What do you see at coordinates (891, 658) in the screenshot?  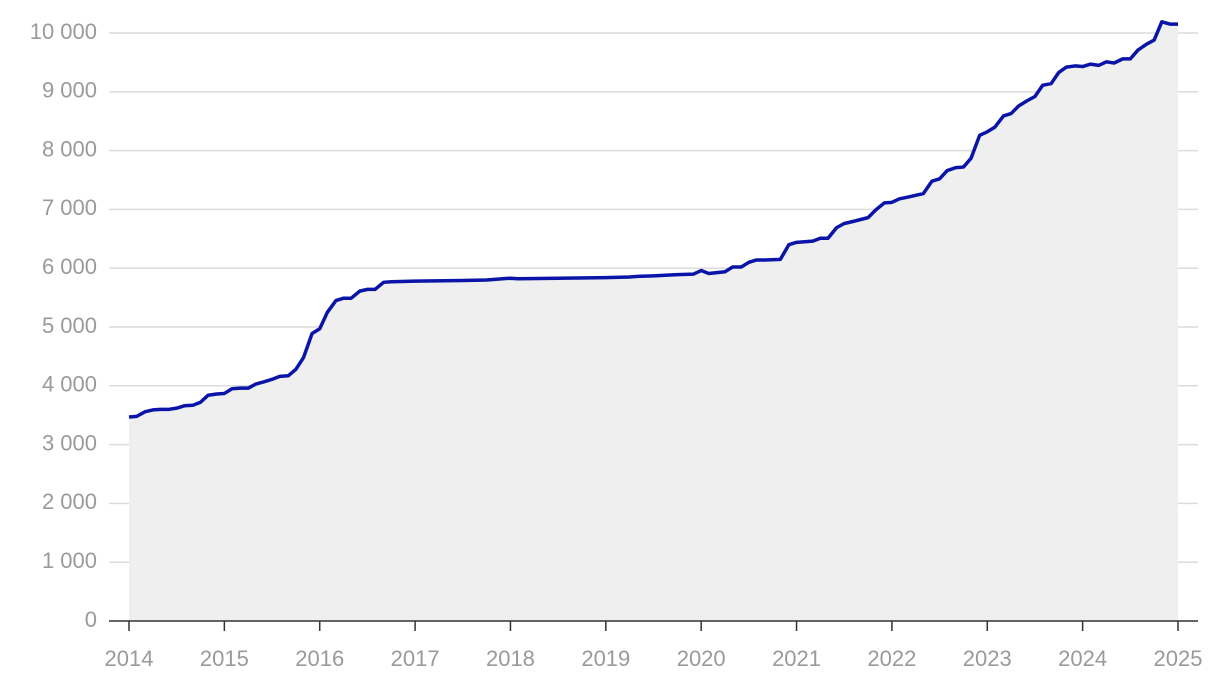 I see `x-tick-label: 2022` at bounding box center [891, 658].